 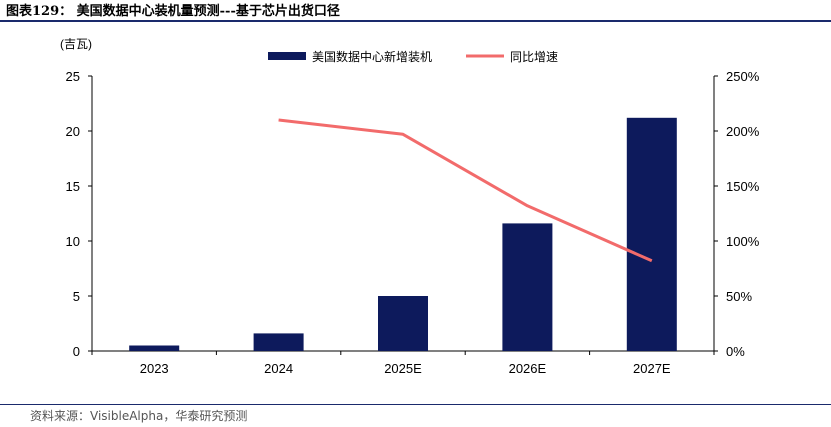 What do you see at coordinates (743, 131) in the screenshot?
I see `y2-tick-label: 200%` at bounding box center [743, 131].